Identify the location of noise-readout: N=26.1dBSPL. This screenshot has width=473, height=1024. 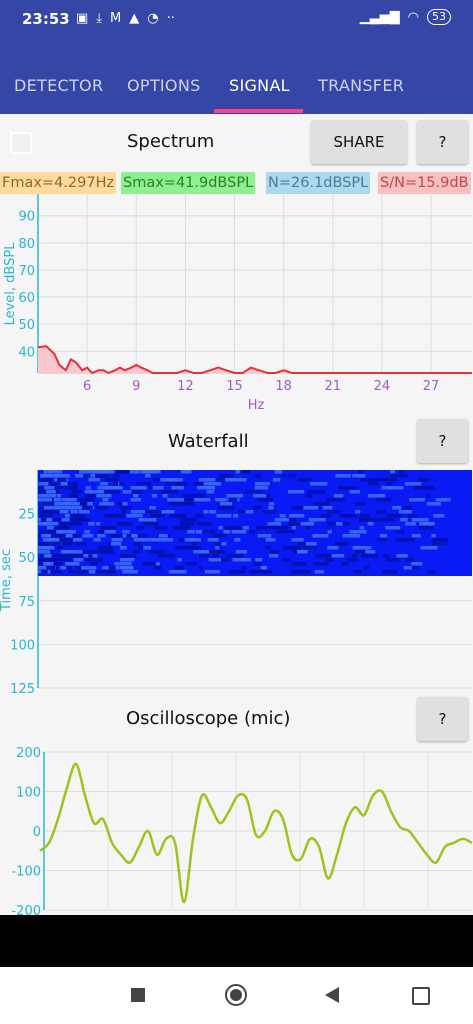
(318, 183).